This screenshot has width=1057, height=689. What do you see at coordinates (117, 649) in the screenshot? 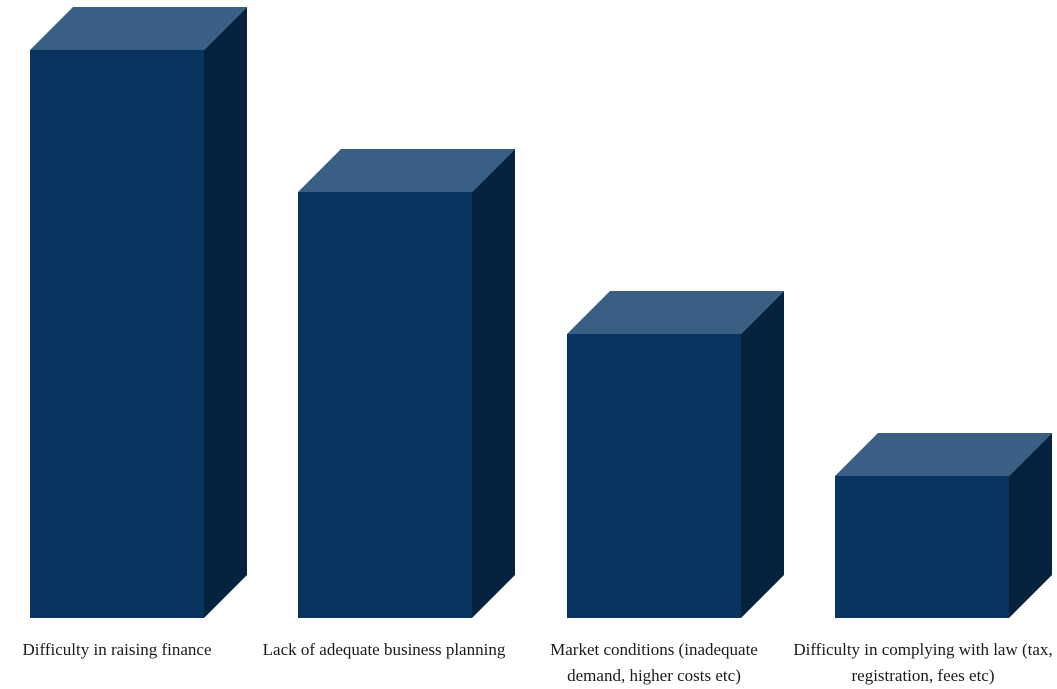
I see `category-label-finance: Difficulty in raising finance` at bounding box center [117, 649].